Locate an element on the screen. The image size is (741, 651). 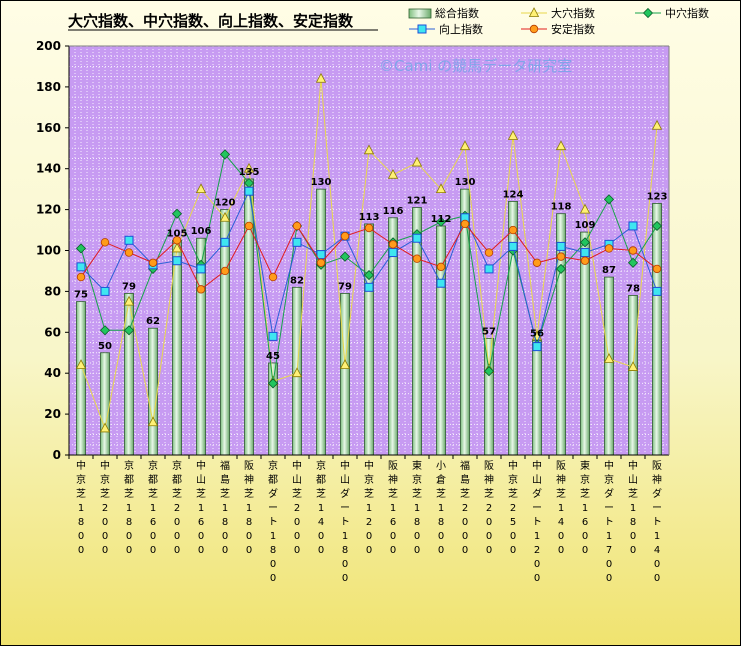
legend-item: 総合指数 is located at coordinates (443, 13).